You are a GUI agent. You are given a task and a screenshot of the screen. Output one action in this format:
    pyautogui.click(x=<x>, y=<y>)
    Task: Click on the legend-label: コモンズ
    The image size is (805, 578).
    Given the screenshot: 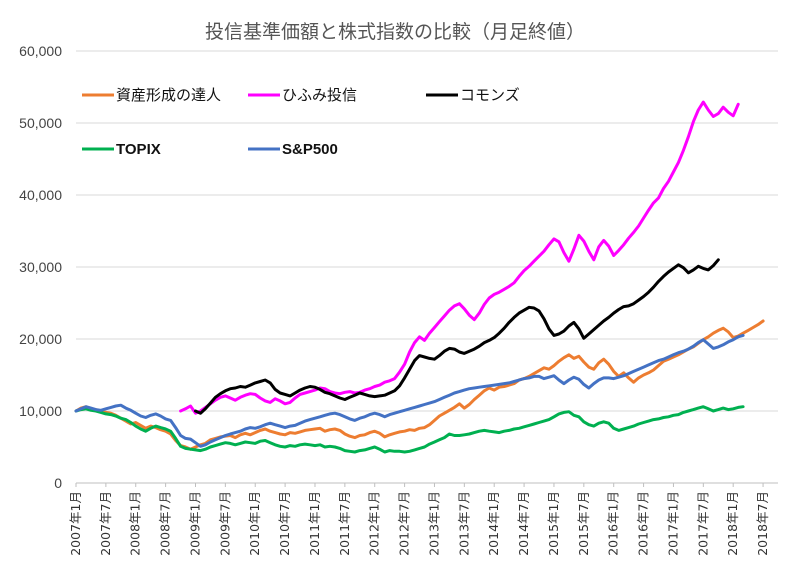 What is the action you would take?
    pyautogui.click(x=490, y=95)
    